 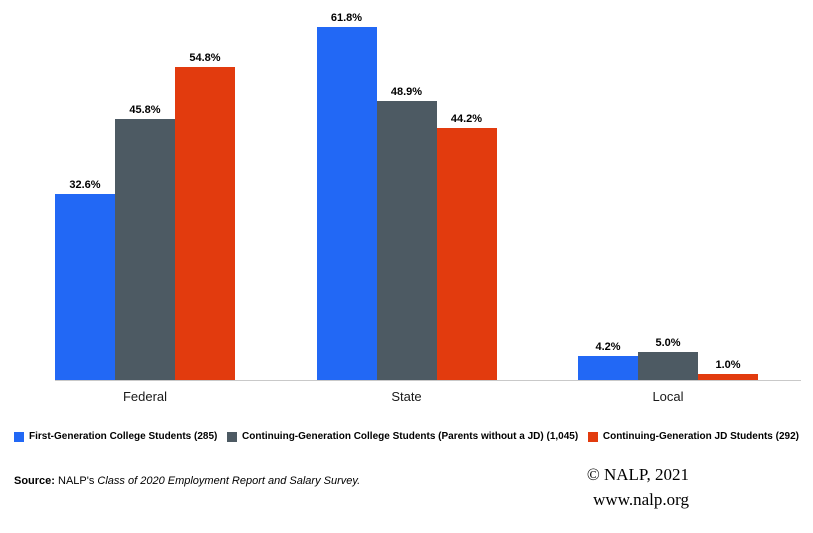 I want to click on bar-value-label: 32.6%, so click(x=85, y=185).